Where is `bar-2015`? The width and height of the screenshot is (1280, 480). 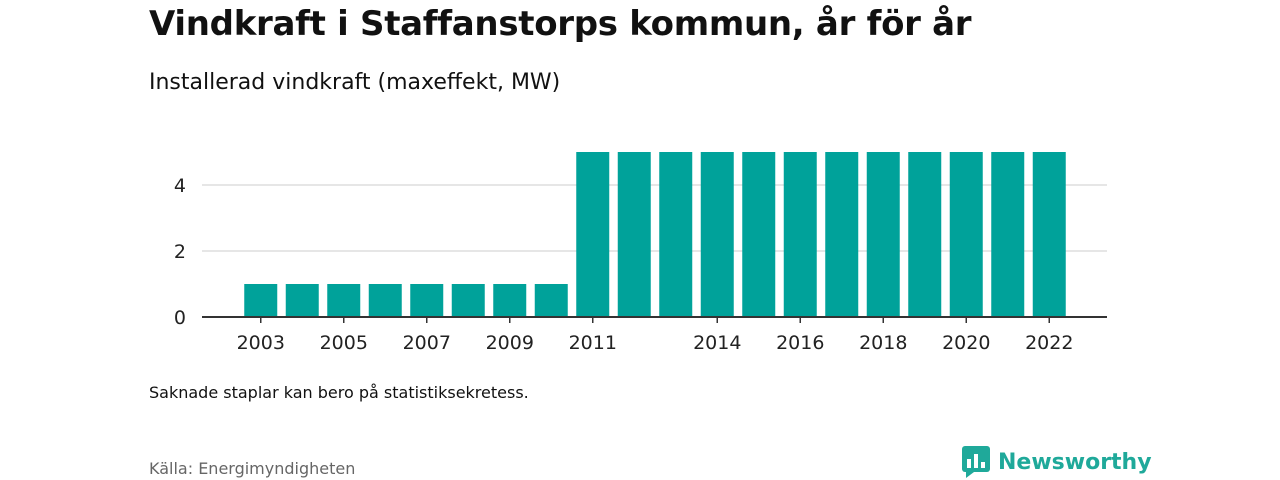
bar-2015 is located at coordinates (759, 234).